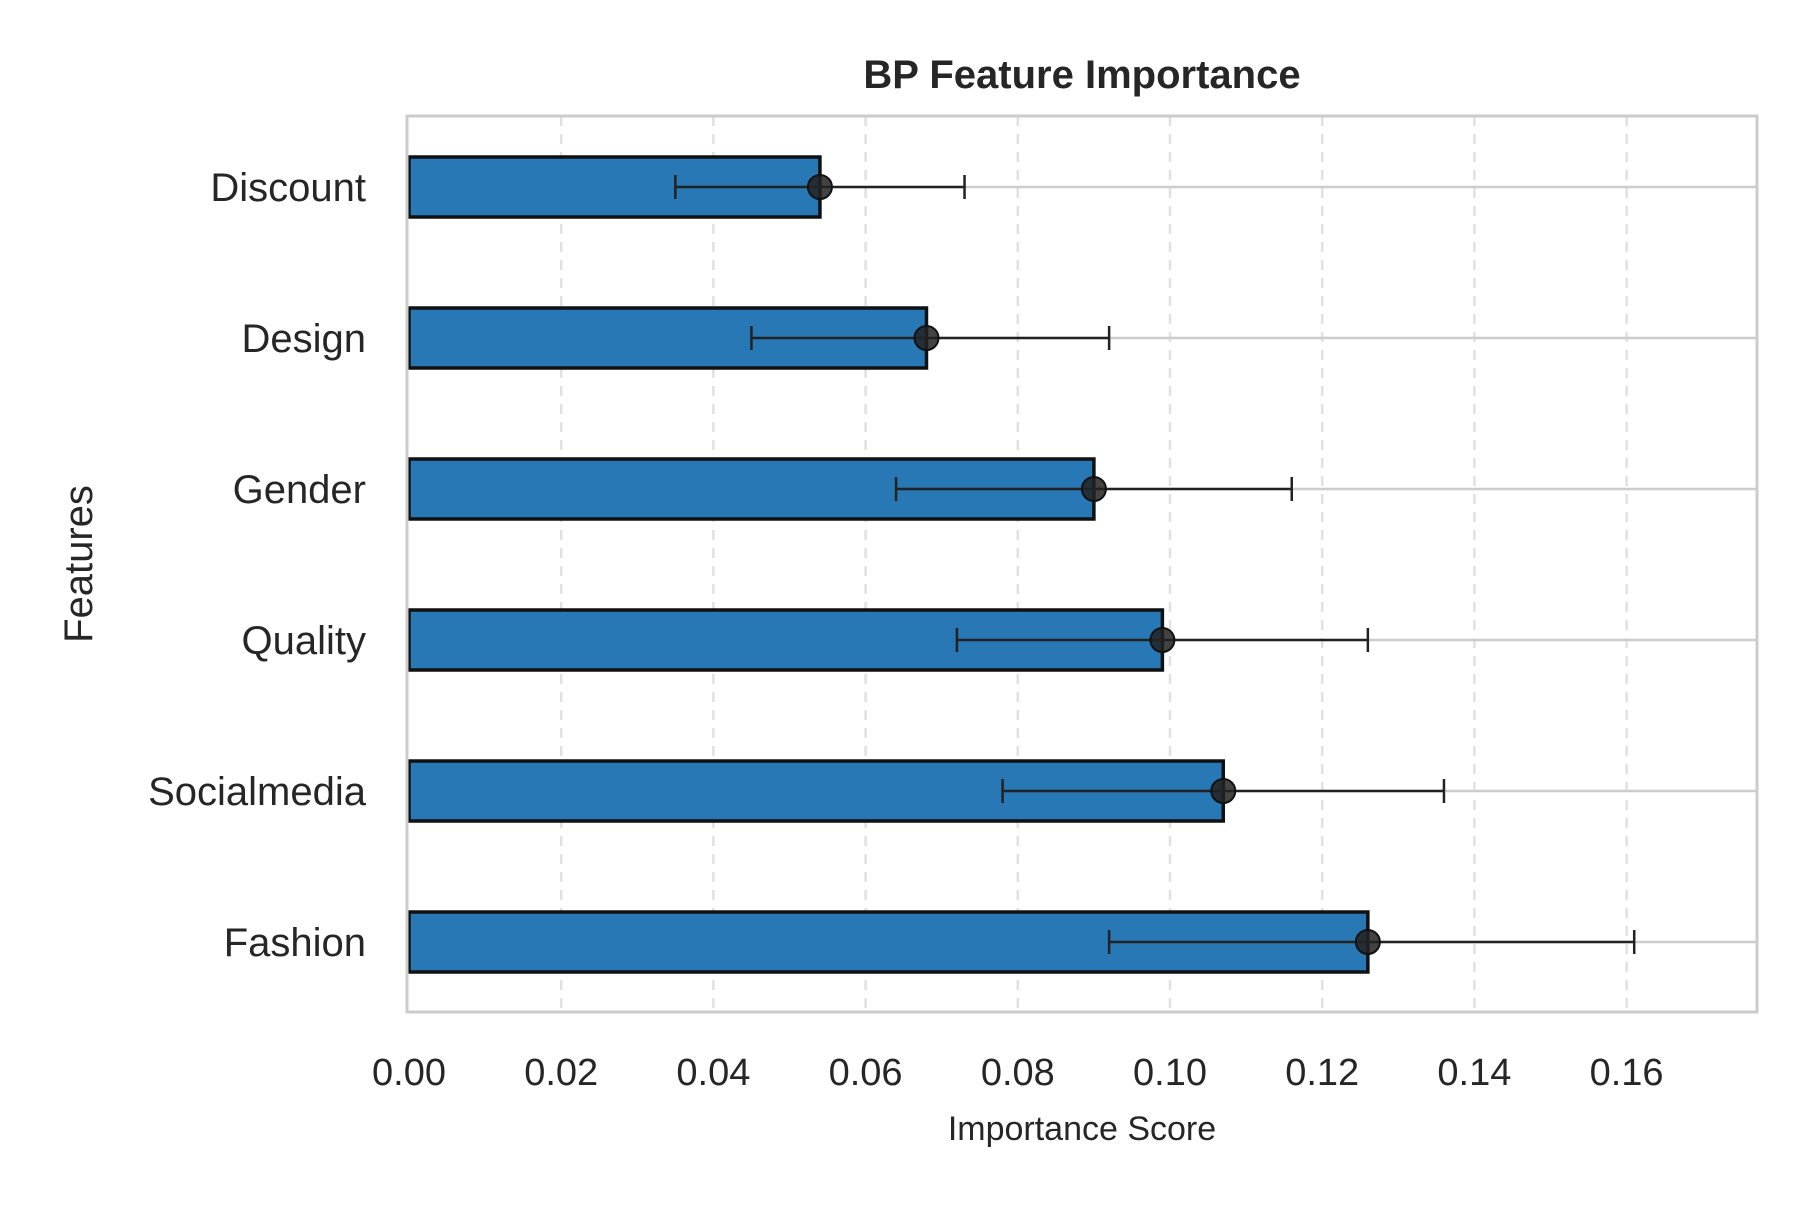  Describe the element at coordinates (1082, 1129) in the screenshot. I see `x-axis-label: Importance Score` at that location.